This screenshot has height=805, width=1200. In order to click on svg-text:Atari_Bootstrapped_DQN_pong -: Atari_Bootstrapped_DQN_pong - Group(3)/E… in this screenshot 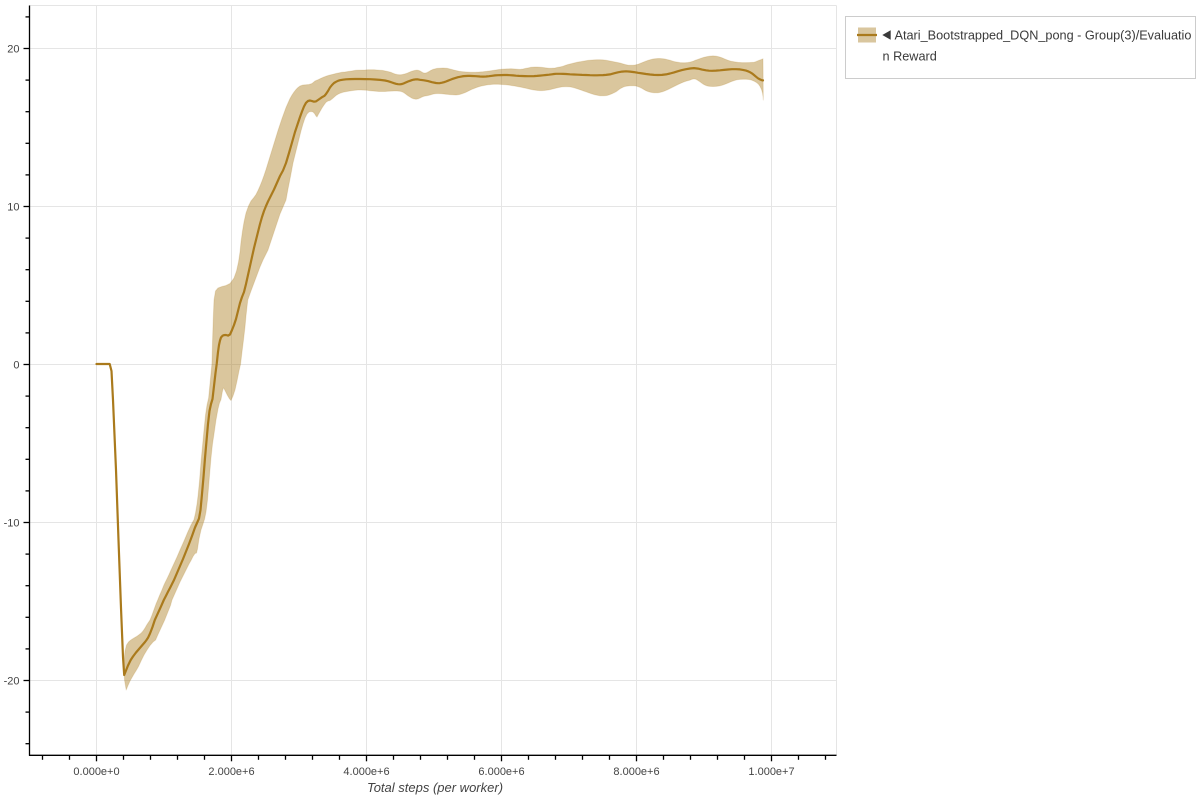, I will do `click(1043, 36)`.